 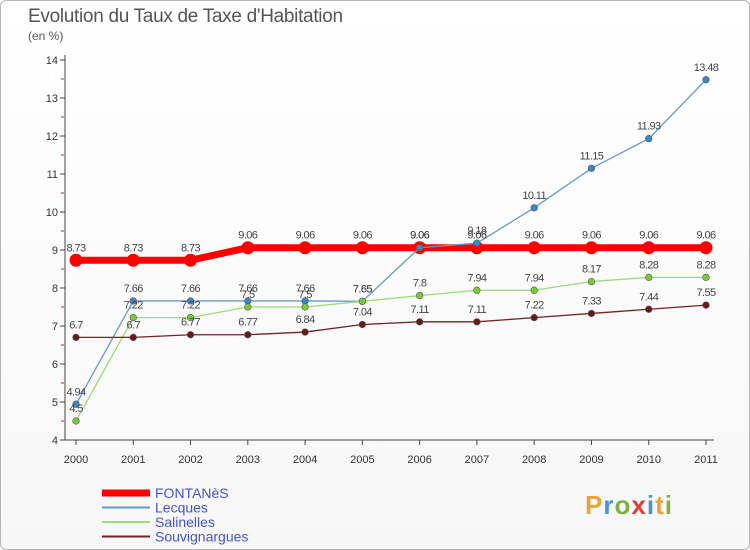 I want to click on y-tick-label: 7, so click(x=55, y=327).